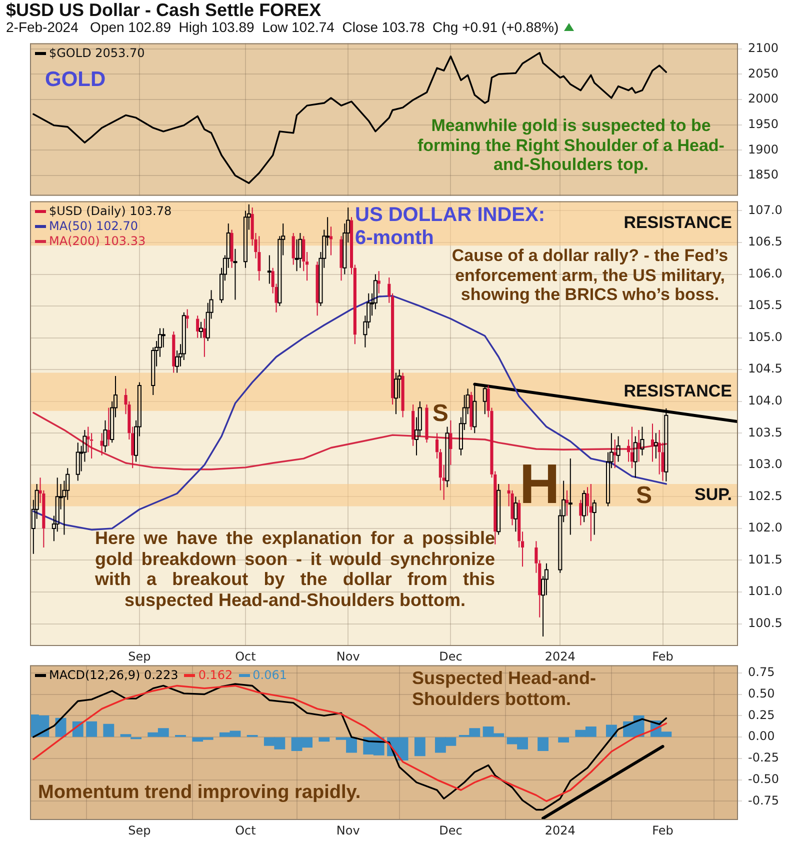 The image size is (800, 857). I want to click on annotation: US DOLLAR INDEX: 6-month, so click(450, 226).